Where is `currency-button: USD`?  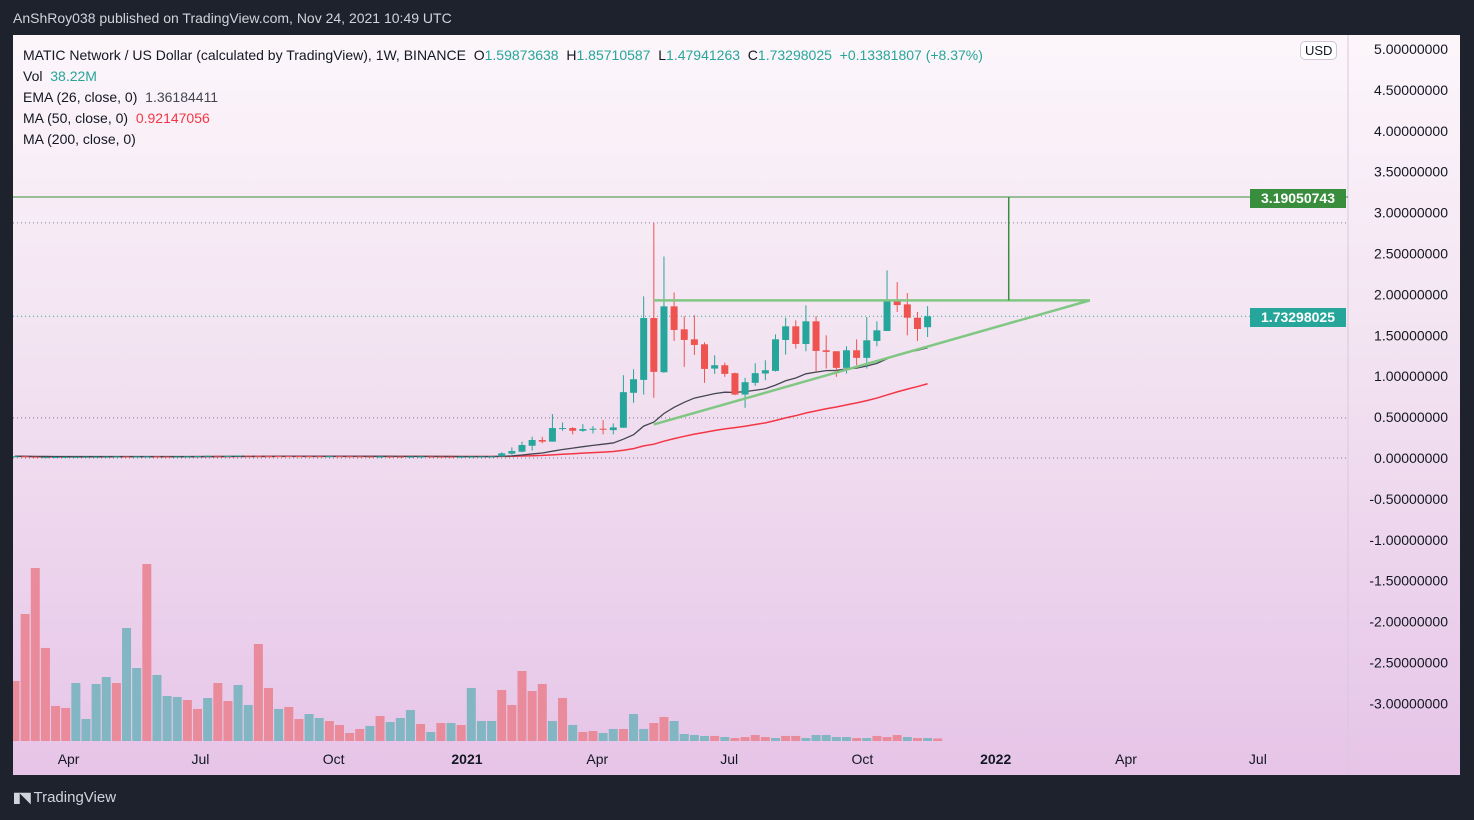
currency-button: USD is located at coordinates (1319, 50).